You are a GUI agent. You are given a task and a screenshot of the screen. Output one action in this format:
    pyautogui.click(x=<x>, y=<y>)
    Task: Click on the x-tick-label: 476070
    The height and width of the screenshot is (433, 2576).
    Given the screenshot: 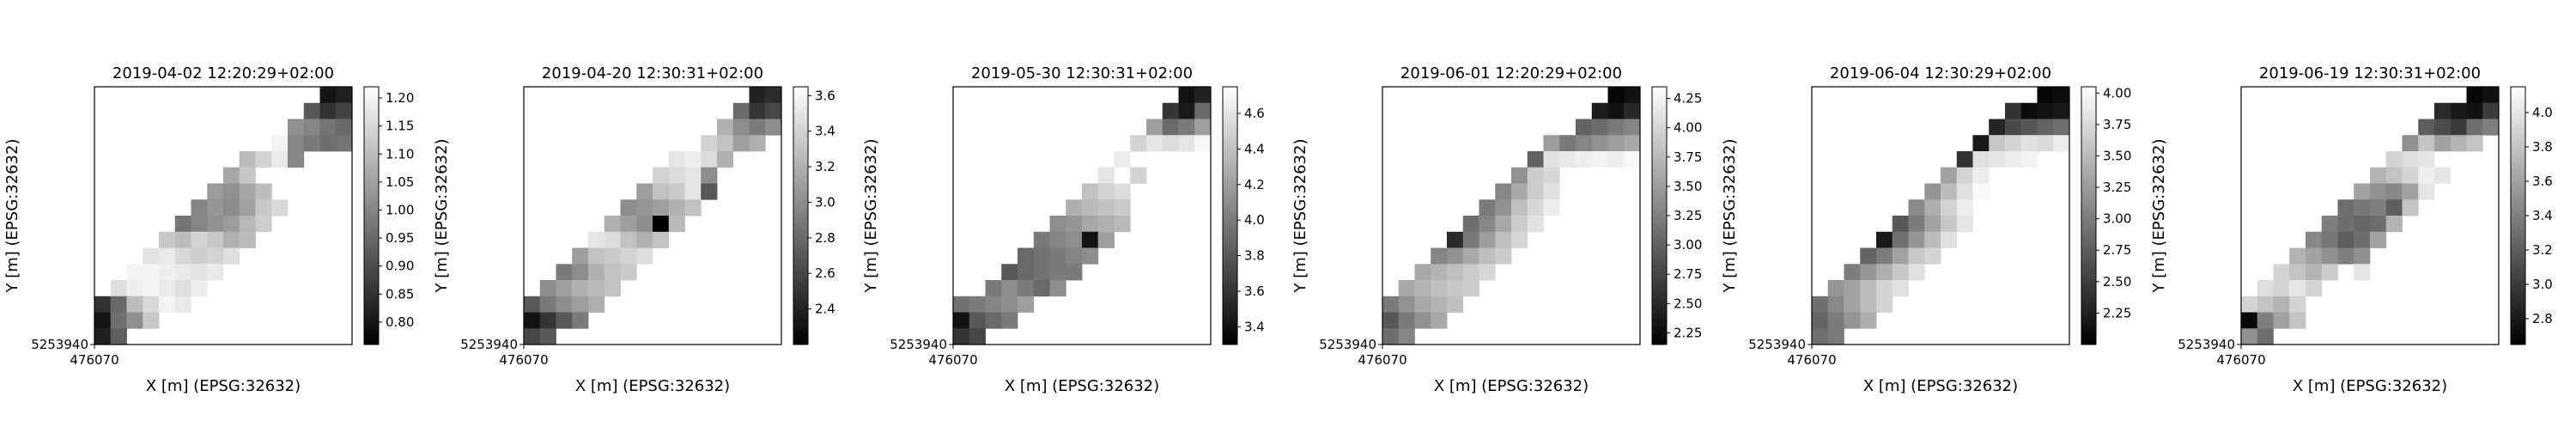 What is the action you would take?
    pyautogui.click(x=952, y=360)
    